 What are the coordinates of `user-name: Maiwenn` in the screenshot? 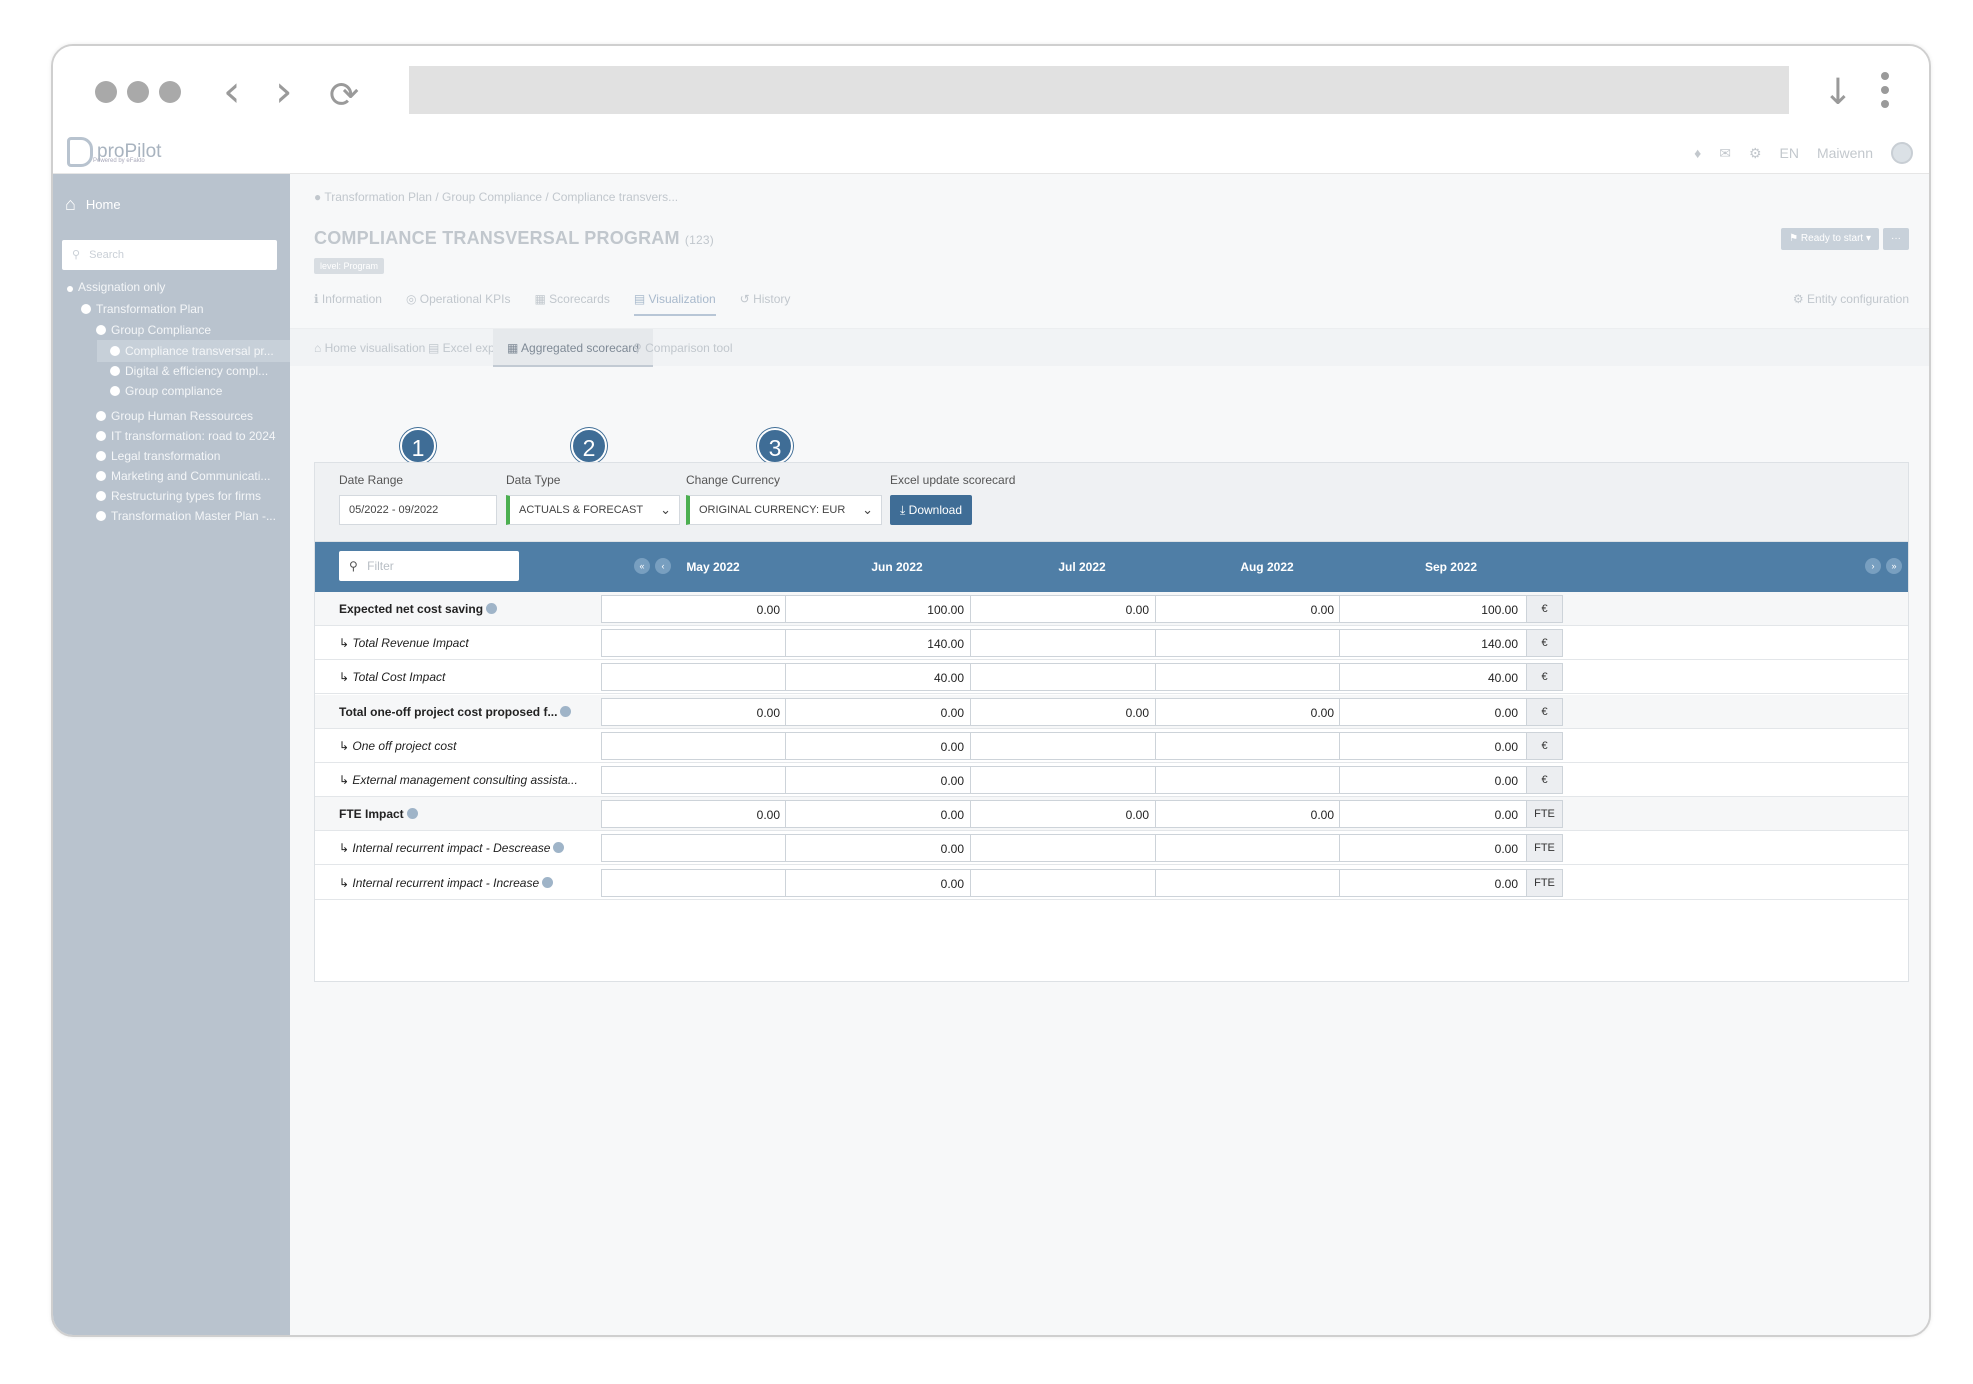 It's located at (1844, 153).